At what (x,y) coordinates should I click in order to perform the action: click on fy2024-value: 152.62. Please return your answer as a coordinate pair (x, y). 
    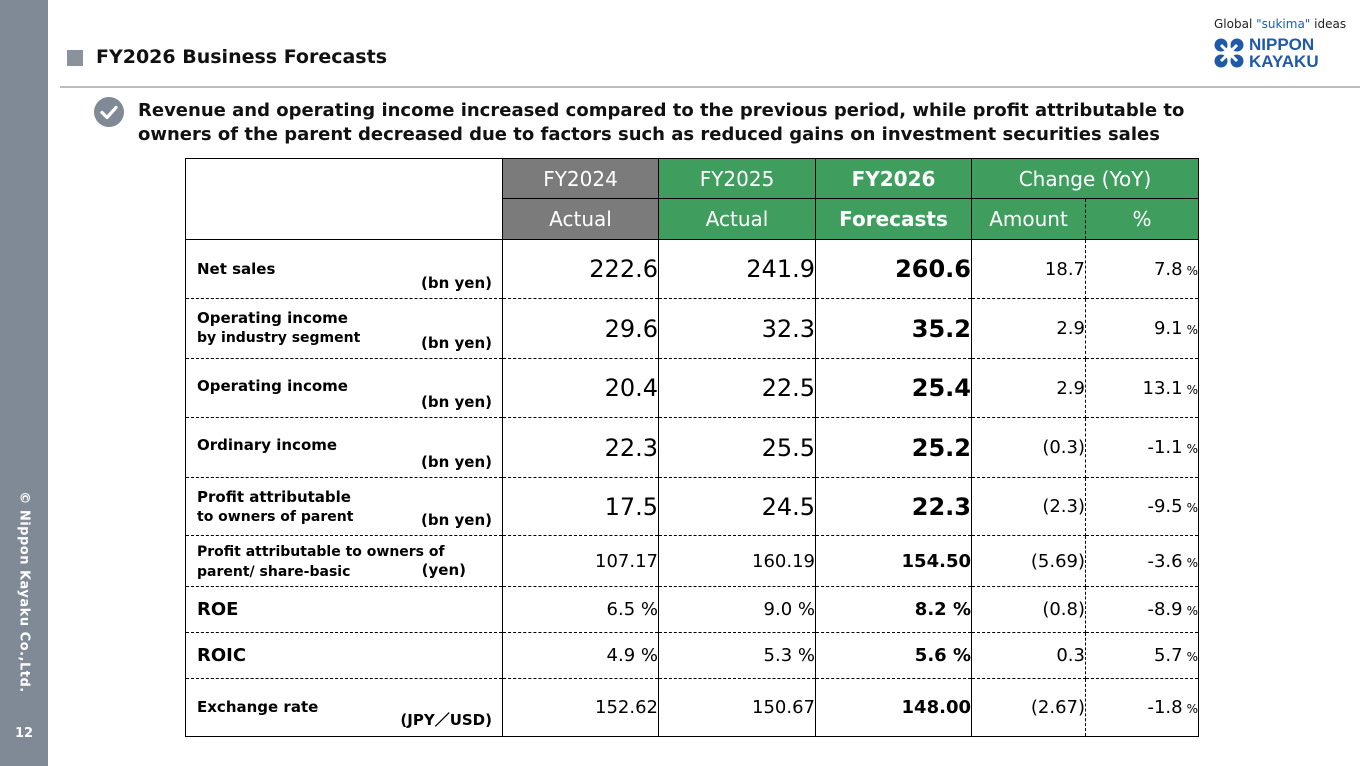
    Looking at the image, I should click on (580, 707).